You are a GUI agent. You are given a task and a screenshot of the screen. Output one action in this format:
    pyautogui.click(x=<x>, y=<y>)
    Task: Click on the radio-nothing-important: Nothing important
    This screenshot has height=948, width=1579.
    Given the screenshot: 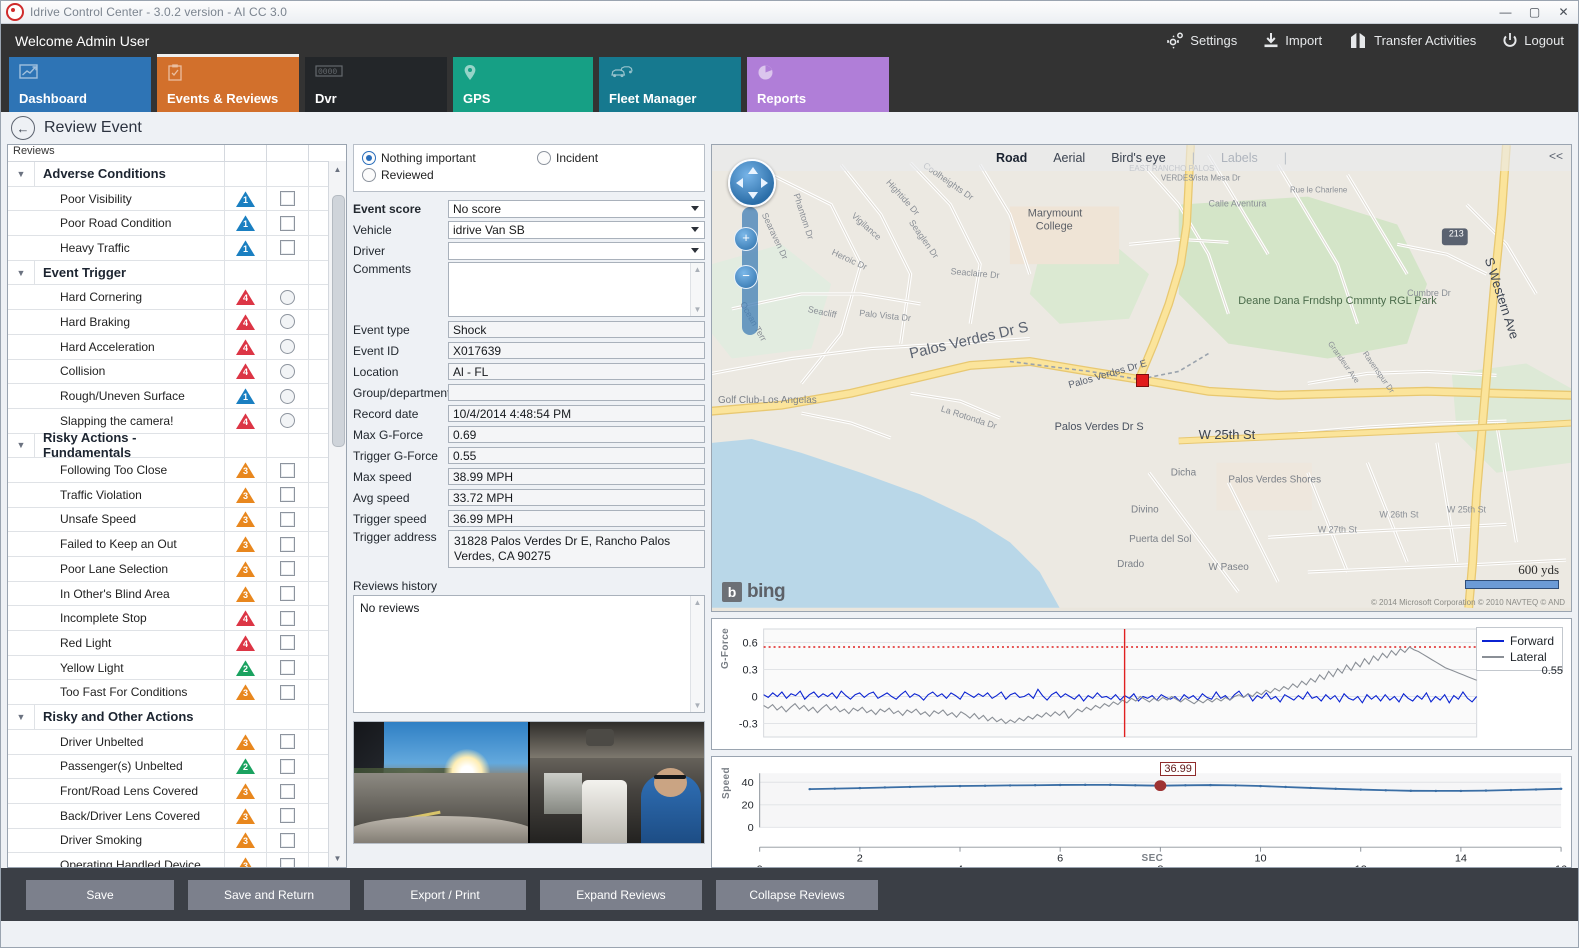 What is the action you would take?
    pyautogui.click(x=449, y=158)
    